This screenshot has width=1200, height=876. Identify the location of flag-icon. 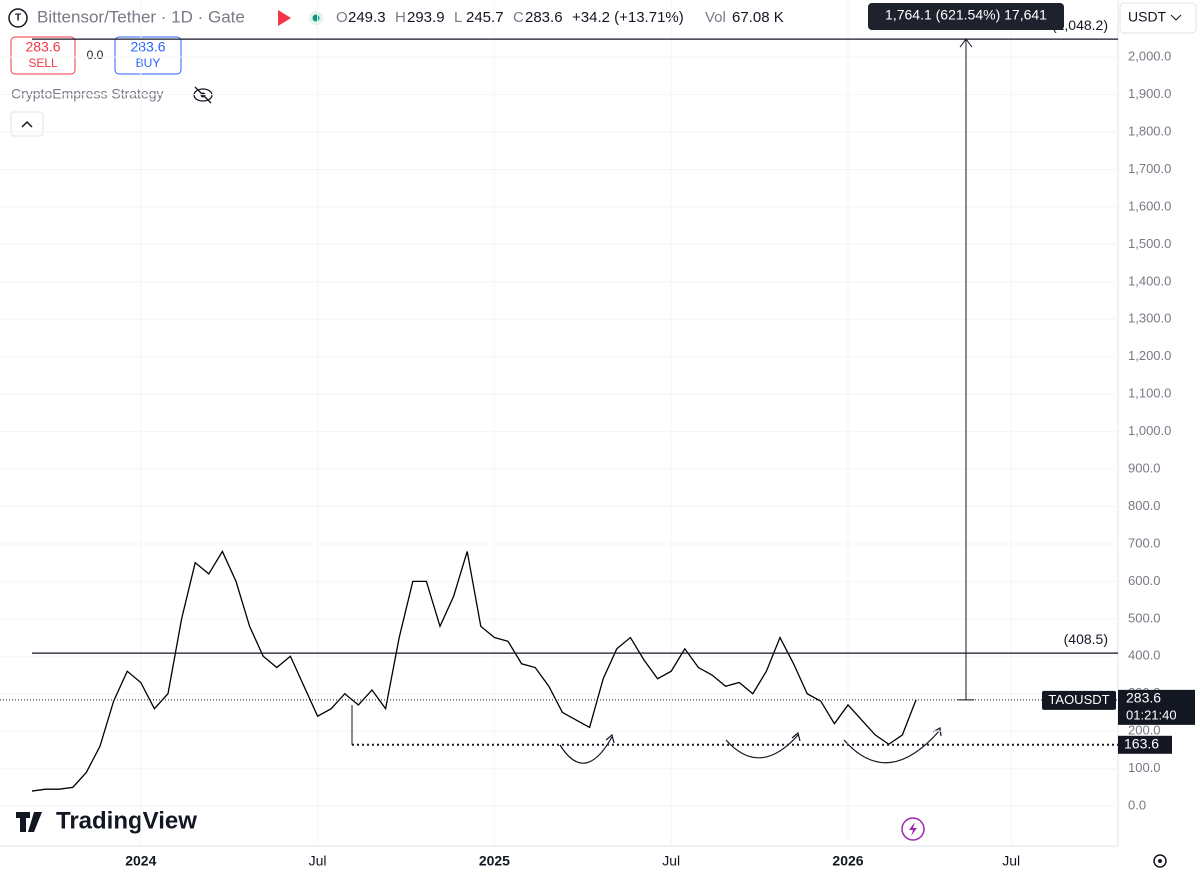
(284, 18).